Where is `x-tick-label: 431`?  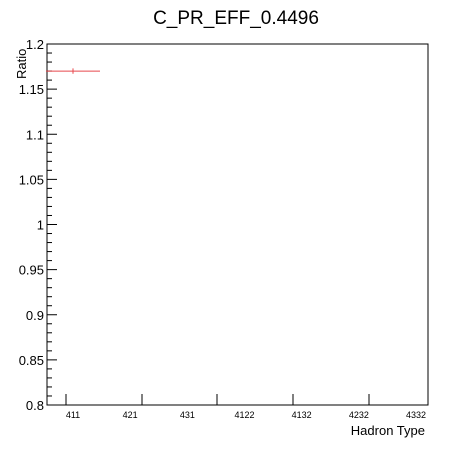
x-tick-label: 431 is located at coordinates (187, 415).